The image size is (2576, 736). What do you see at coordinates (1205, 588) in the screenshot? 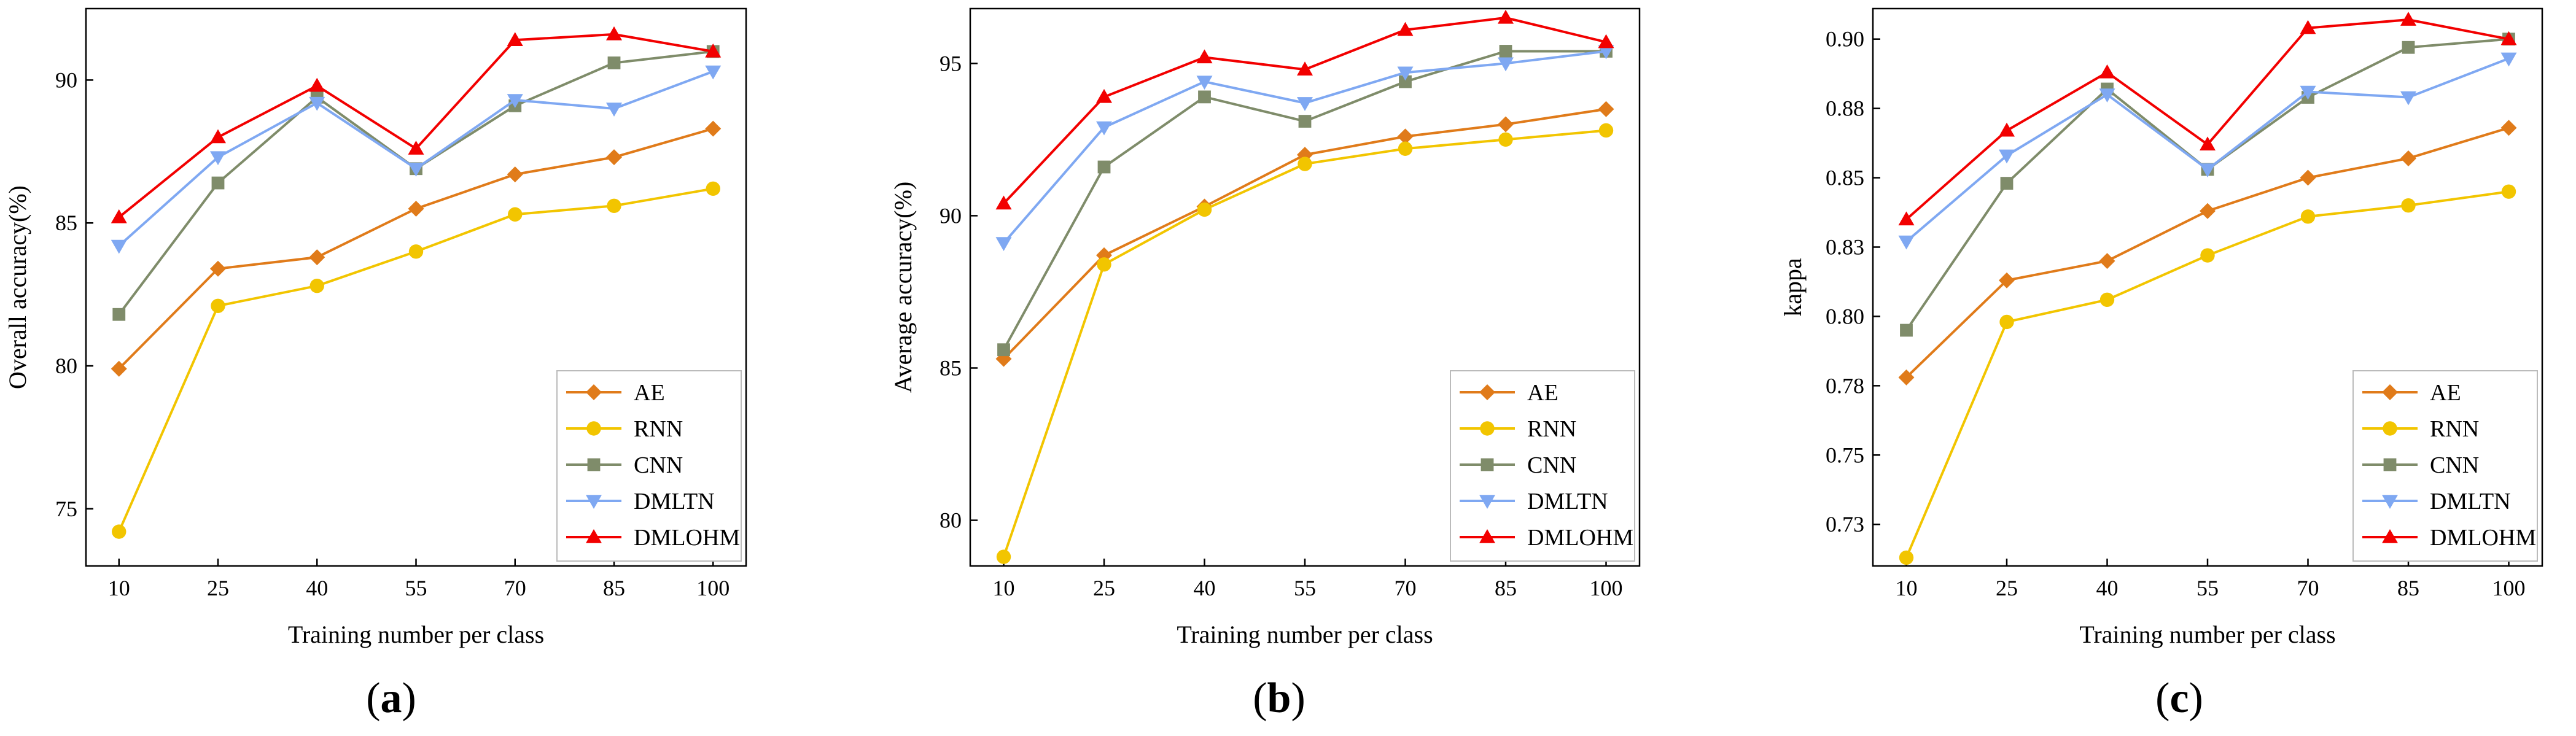
I see `x-tick-label: 40` at bounding box center [1205, 588].